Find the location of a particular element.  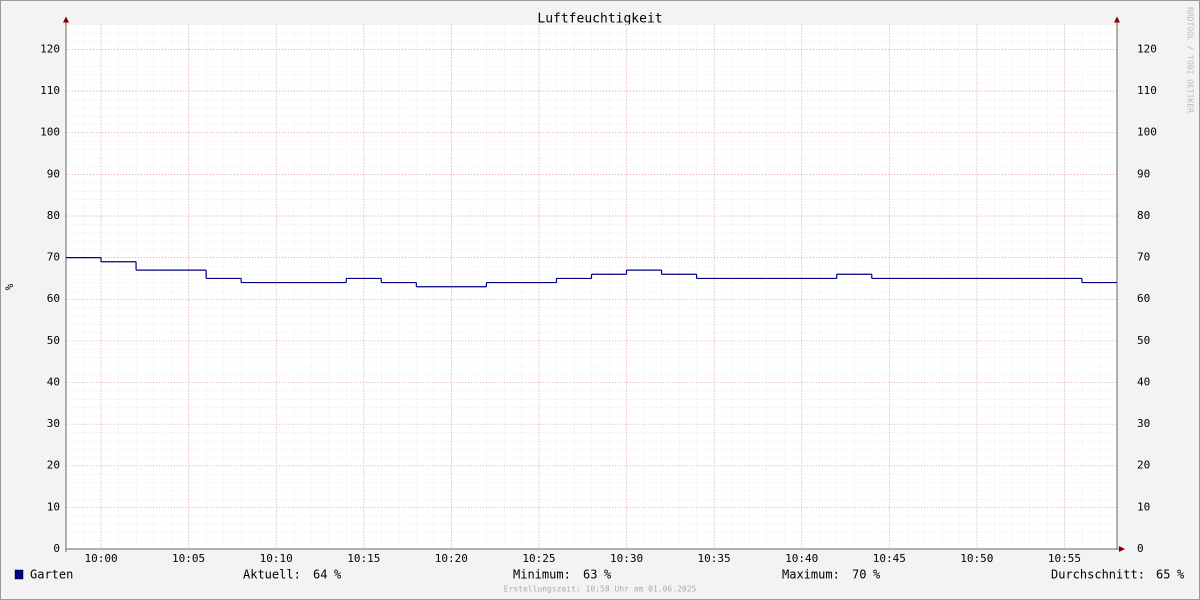

legend-swatch is located at coordinates (19, 574).